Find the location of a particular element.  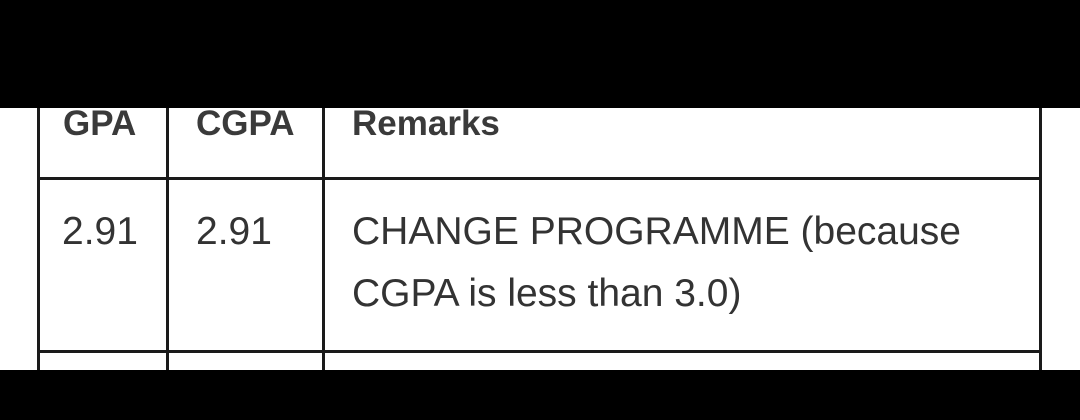

header-remarks: Remarks is located at coordinates (426, 125).